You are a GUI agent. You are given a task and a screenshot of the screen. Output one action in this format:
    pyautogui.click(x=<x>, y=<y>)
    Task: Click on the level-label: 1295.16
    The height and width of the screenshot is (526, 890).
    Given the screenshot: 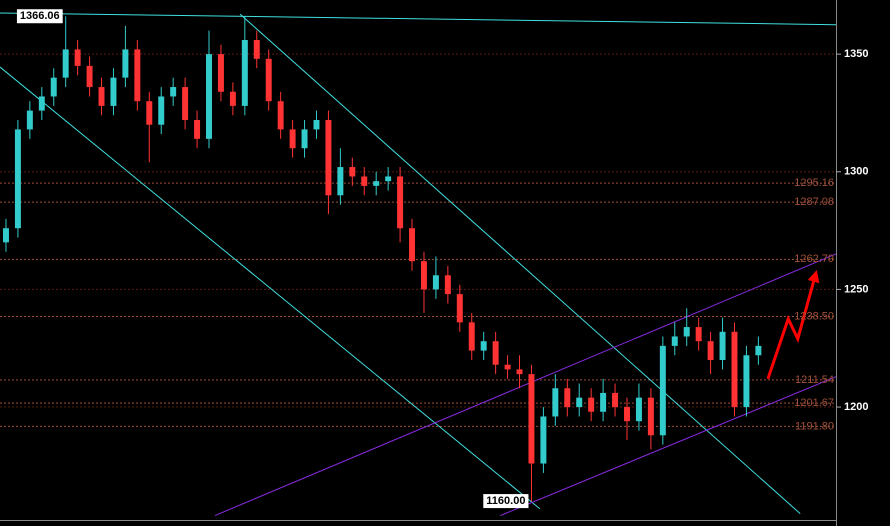 What is the action you would take?
    pyautogui.click(x=814, y=183)
    